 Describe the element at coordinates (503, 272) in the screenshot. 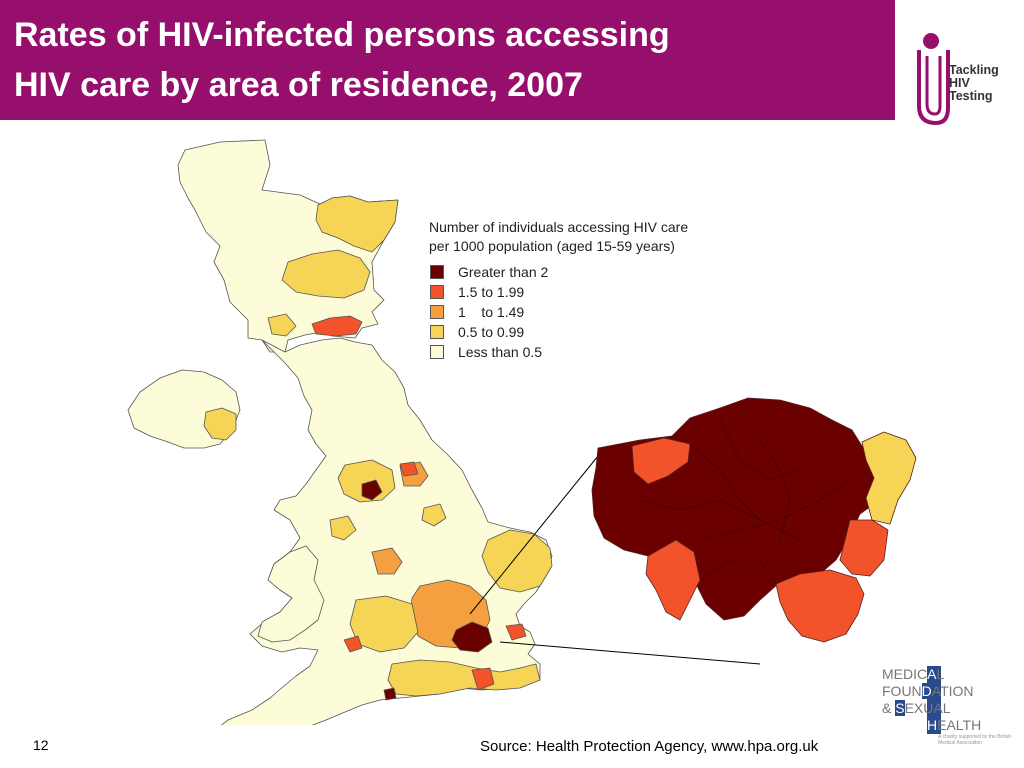

I see `legend-label: Greater than 2` at that location.